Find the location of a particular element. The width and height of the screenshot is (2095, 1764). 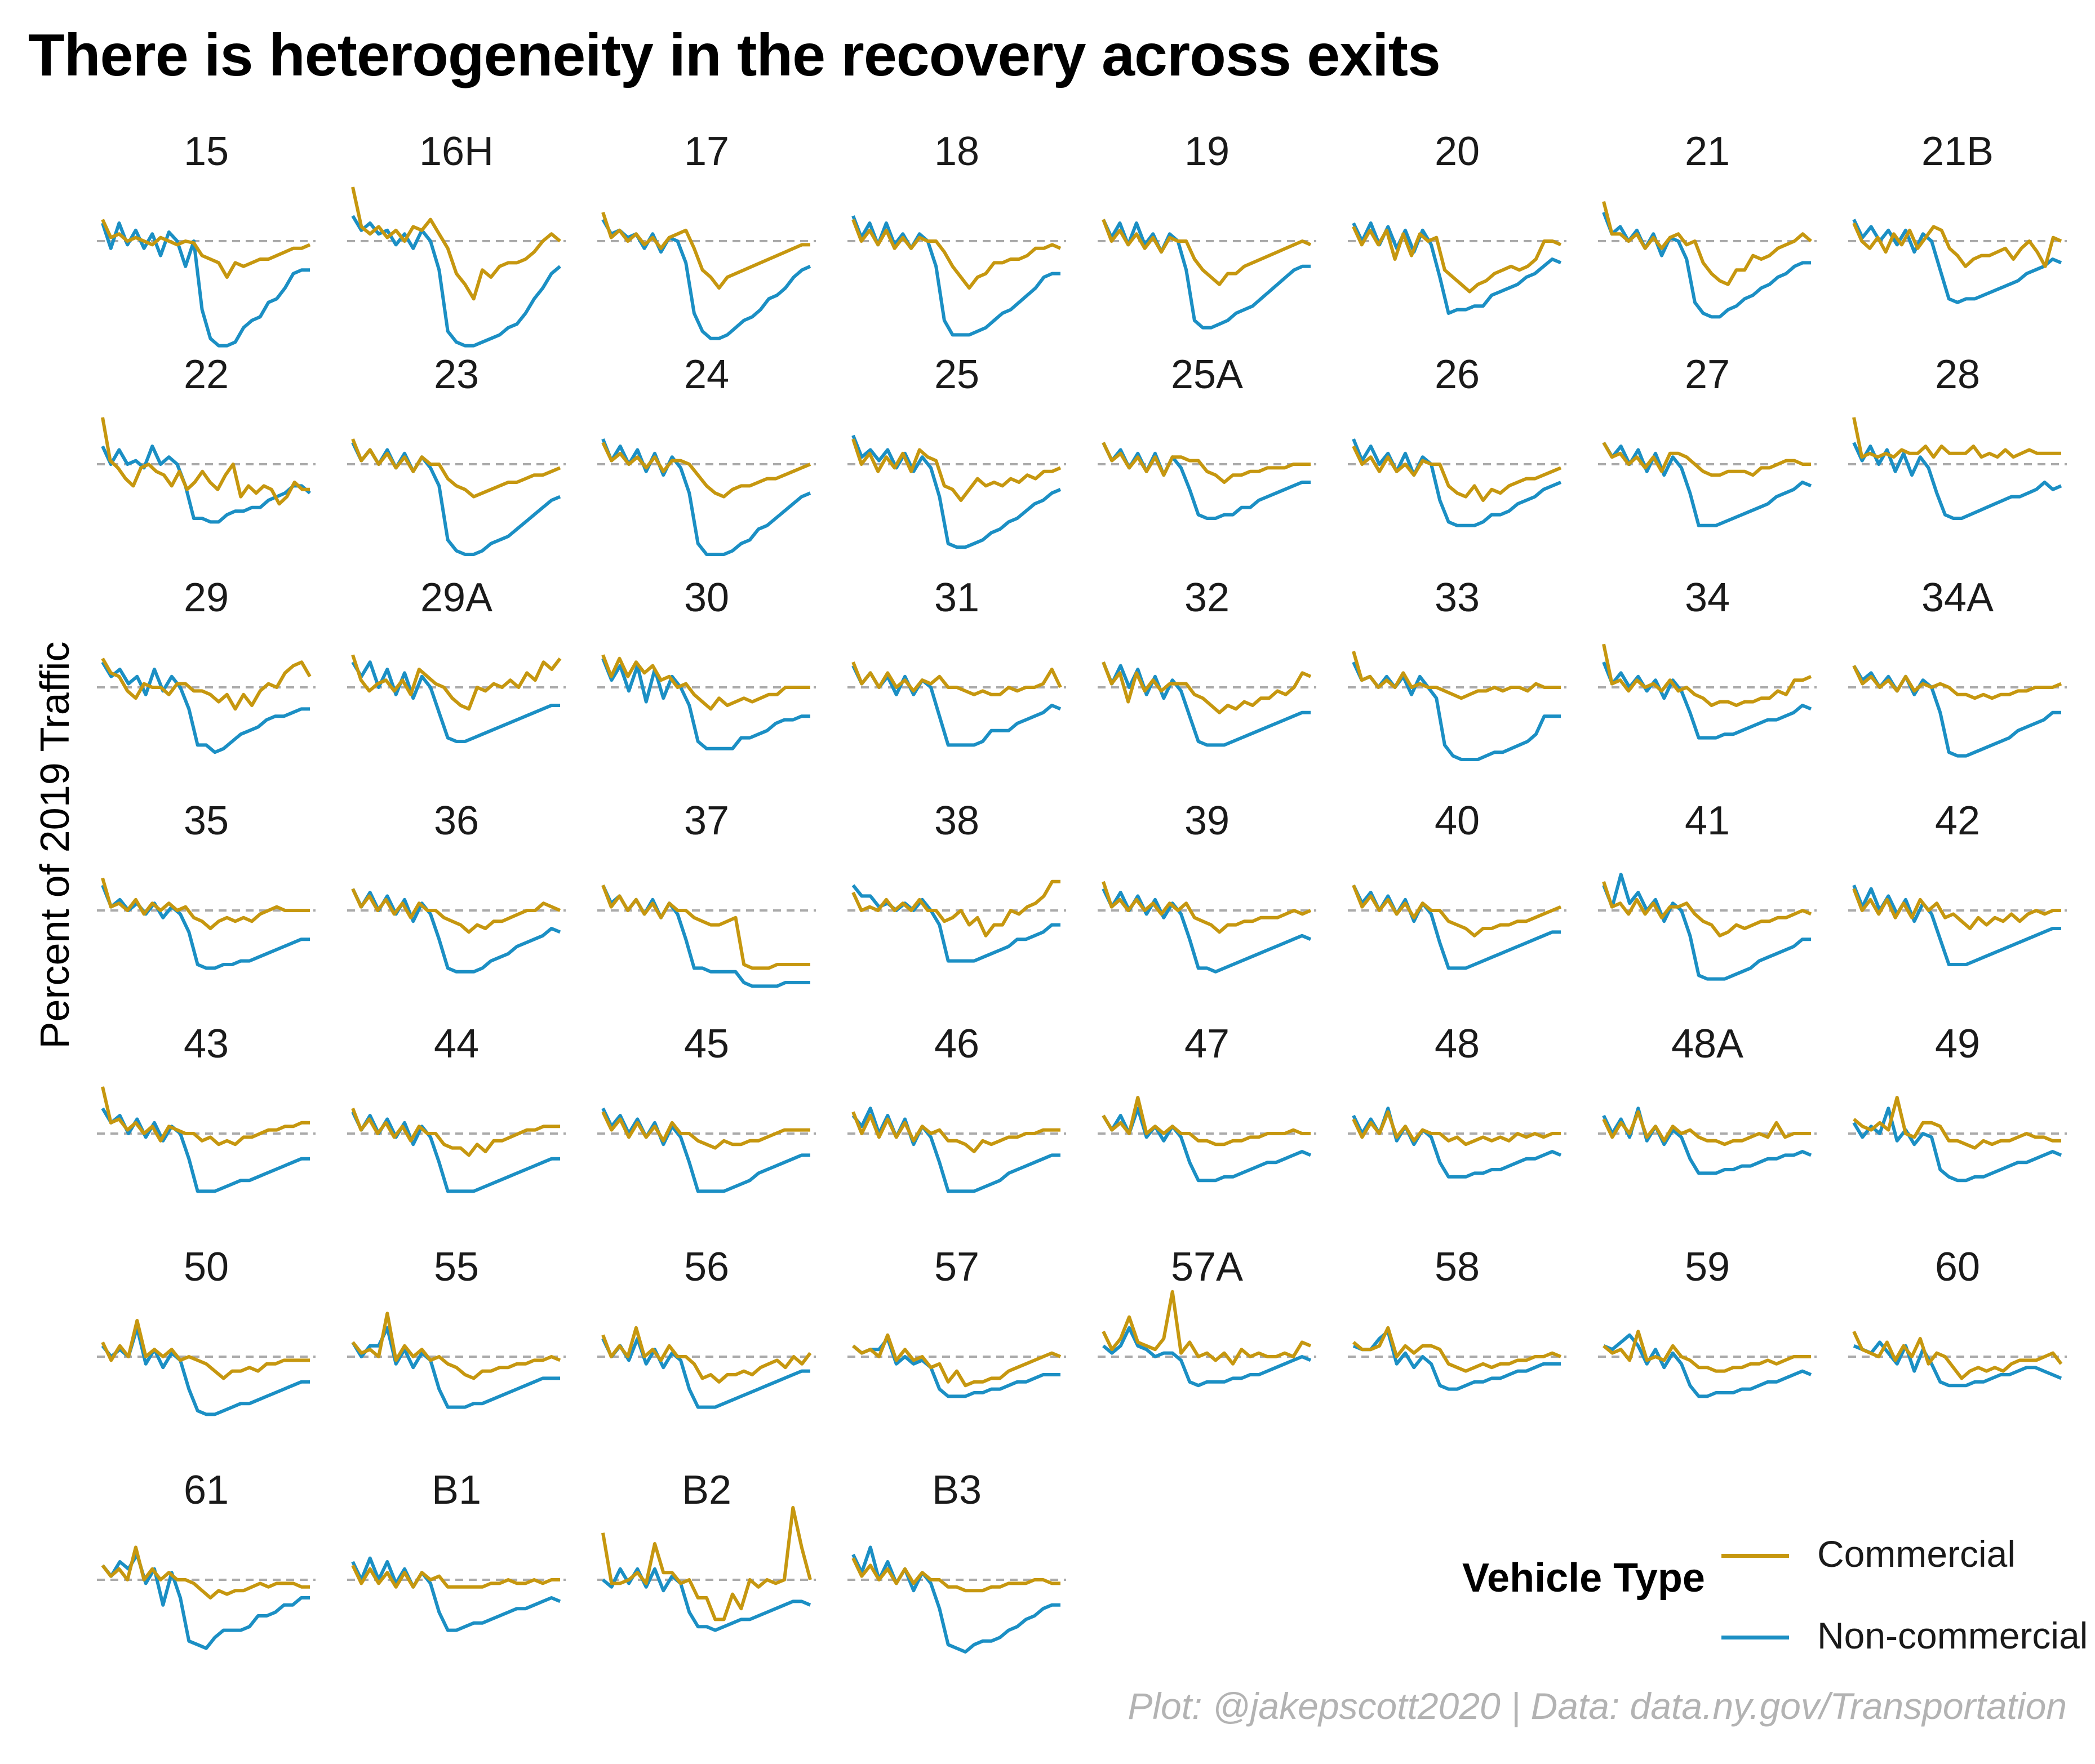

facet-label: 57A is located at coordinates (1207, 1267).